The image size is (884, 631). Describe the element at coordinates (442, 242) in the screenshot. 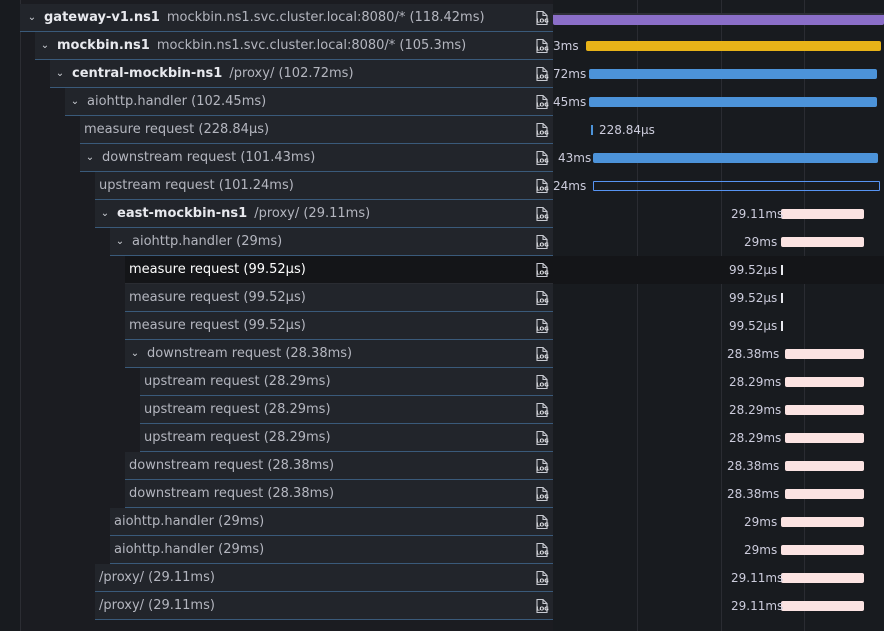

I see `span-row: ⌄ aiohttp.handler (29ms) LOG 29ms` at that location.